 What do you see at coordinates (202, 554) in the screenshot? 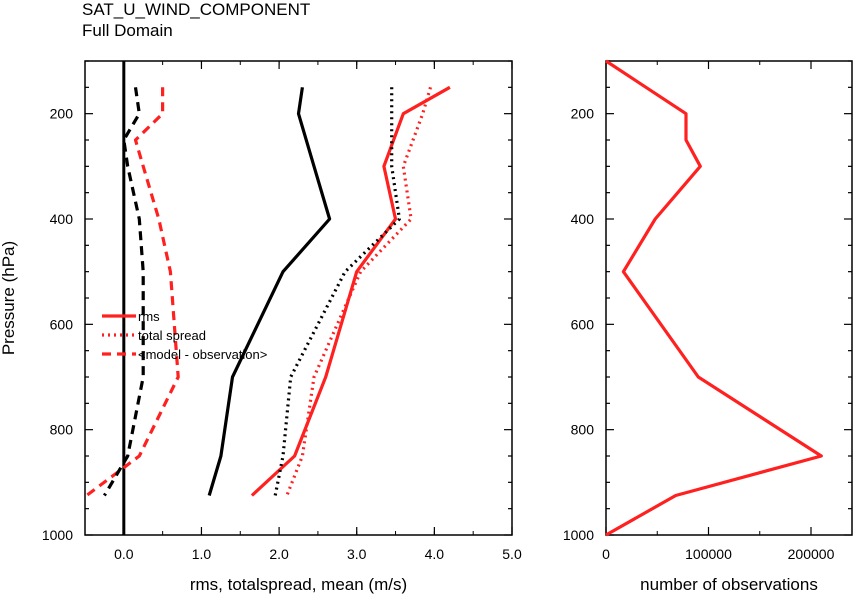
I see `x-tick-label: 1.0` at bounding box center [202, 554].